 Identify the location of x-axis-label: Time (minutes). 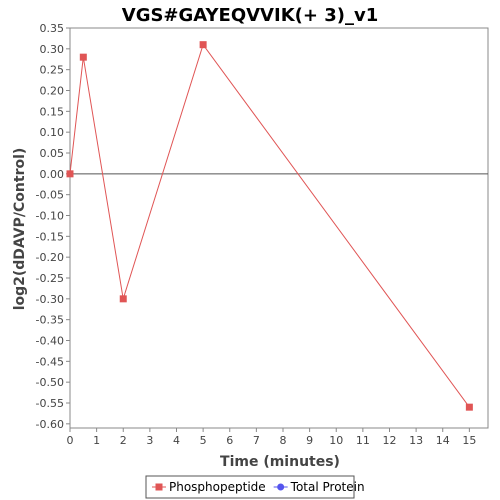
(280, 462).